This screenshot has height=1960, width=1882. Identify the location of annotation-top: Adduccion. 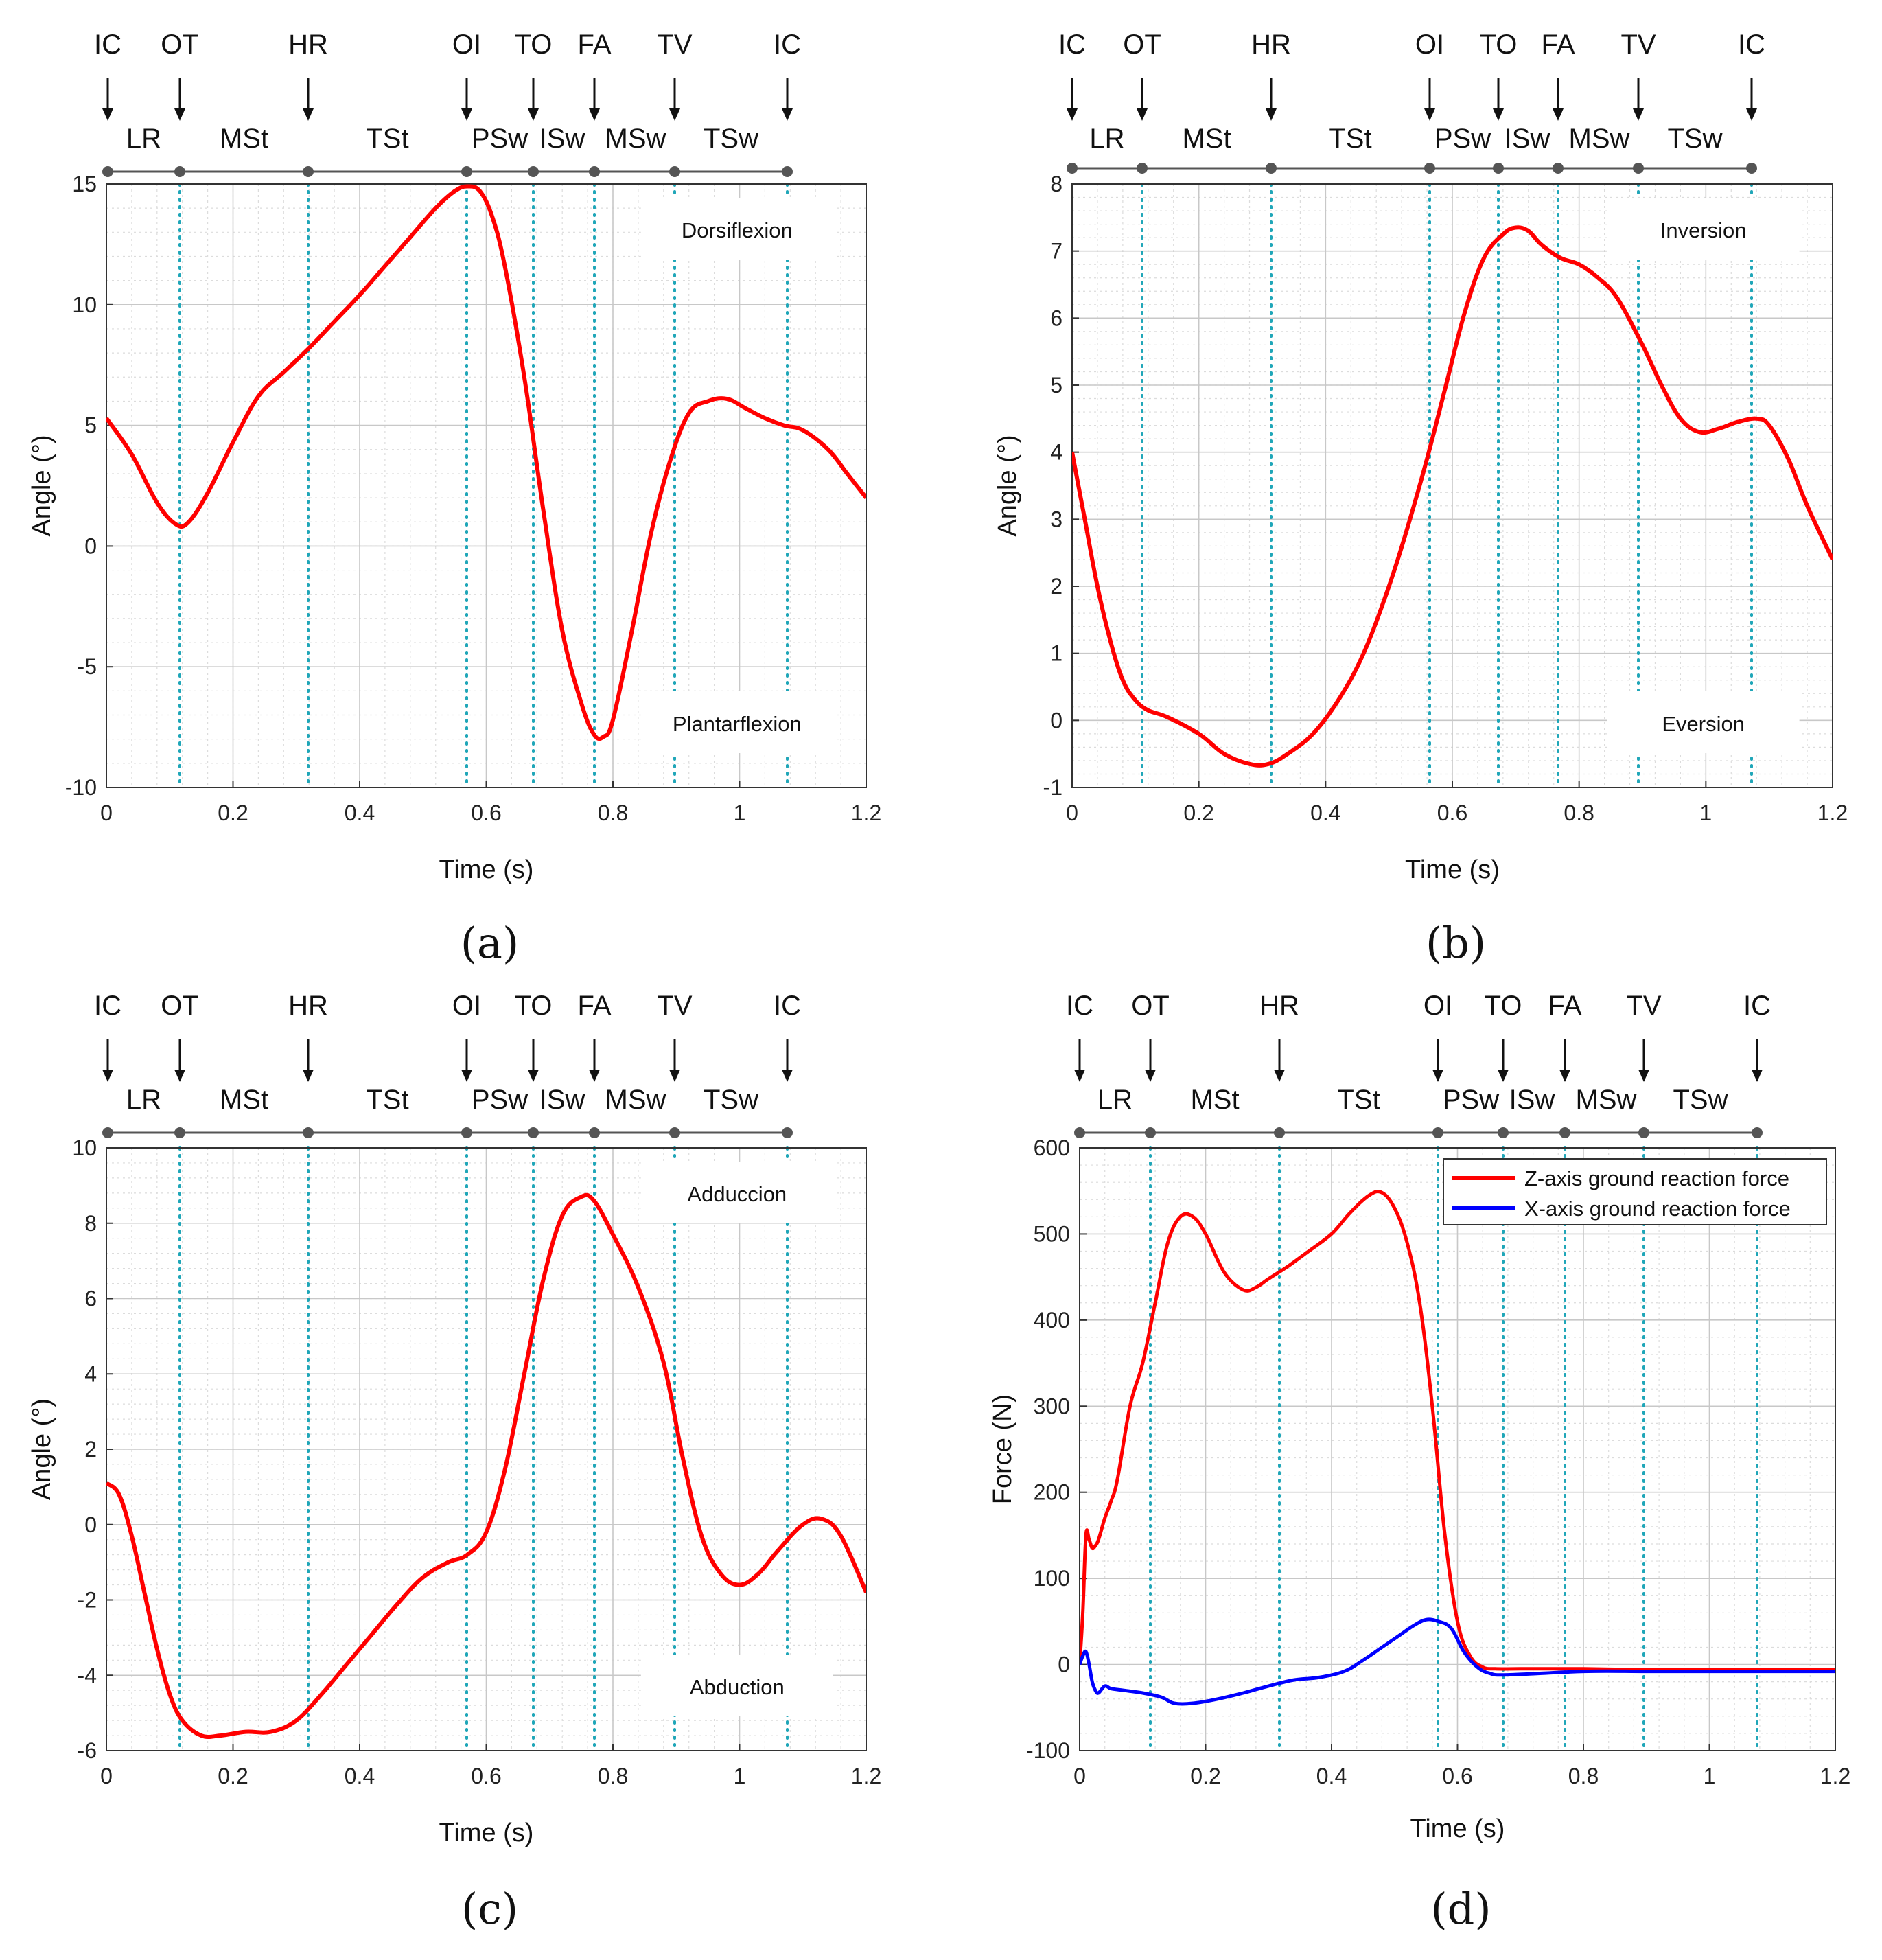
(737, 1194).